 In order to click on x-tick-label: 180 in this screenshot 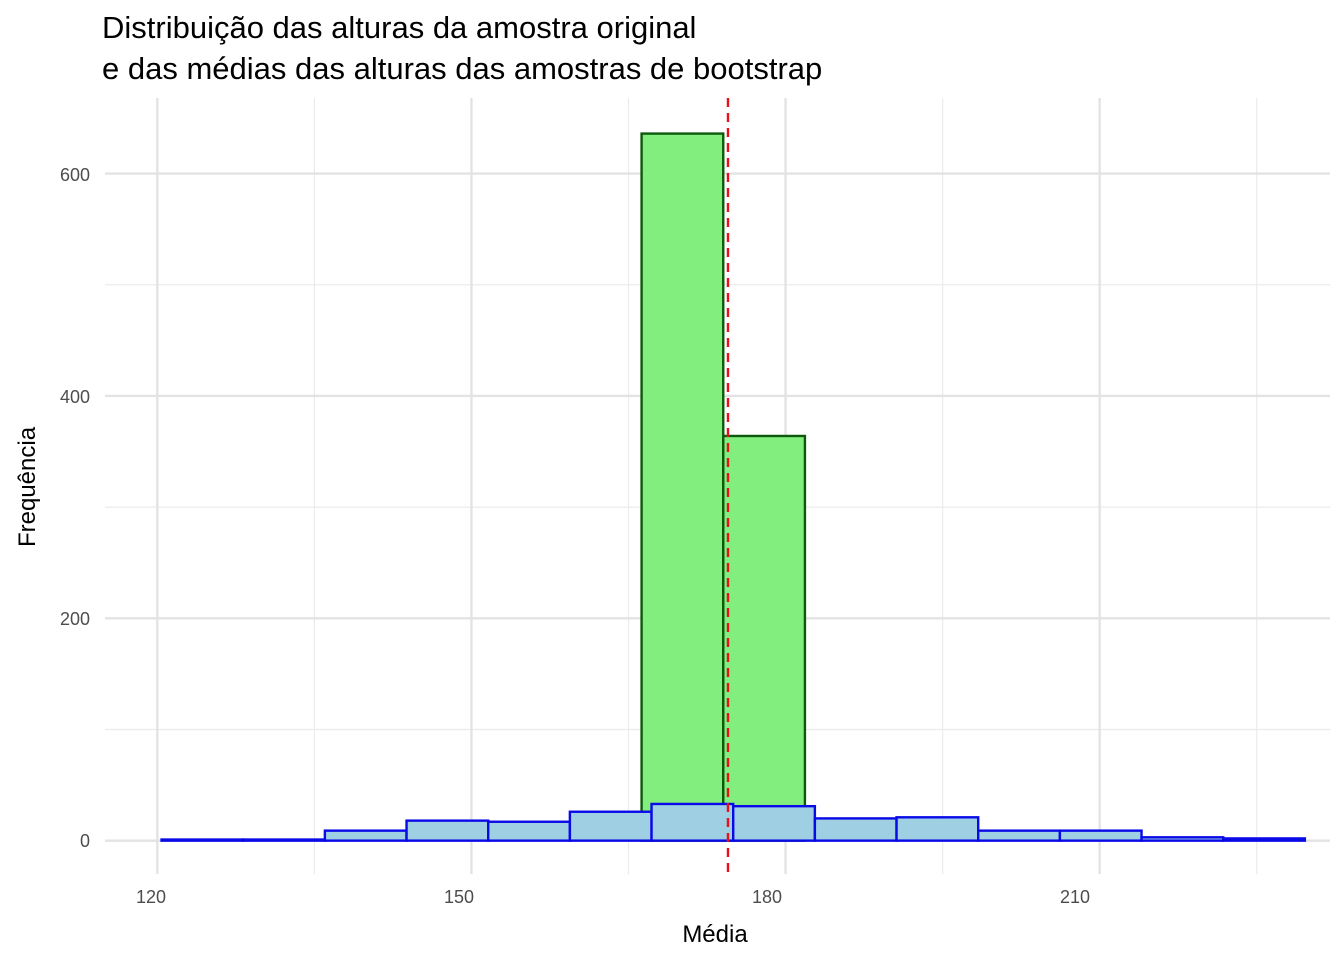, I will do `click(767, 897)`.